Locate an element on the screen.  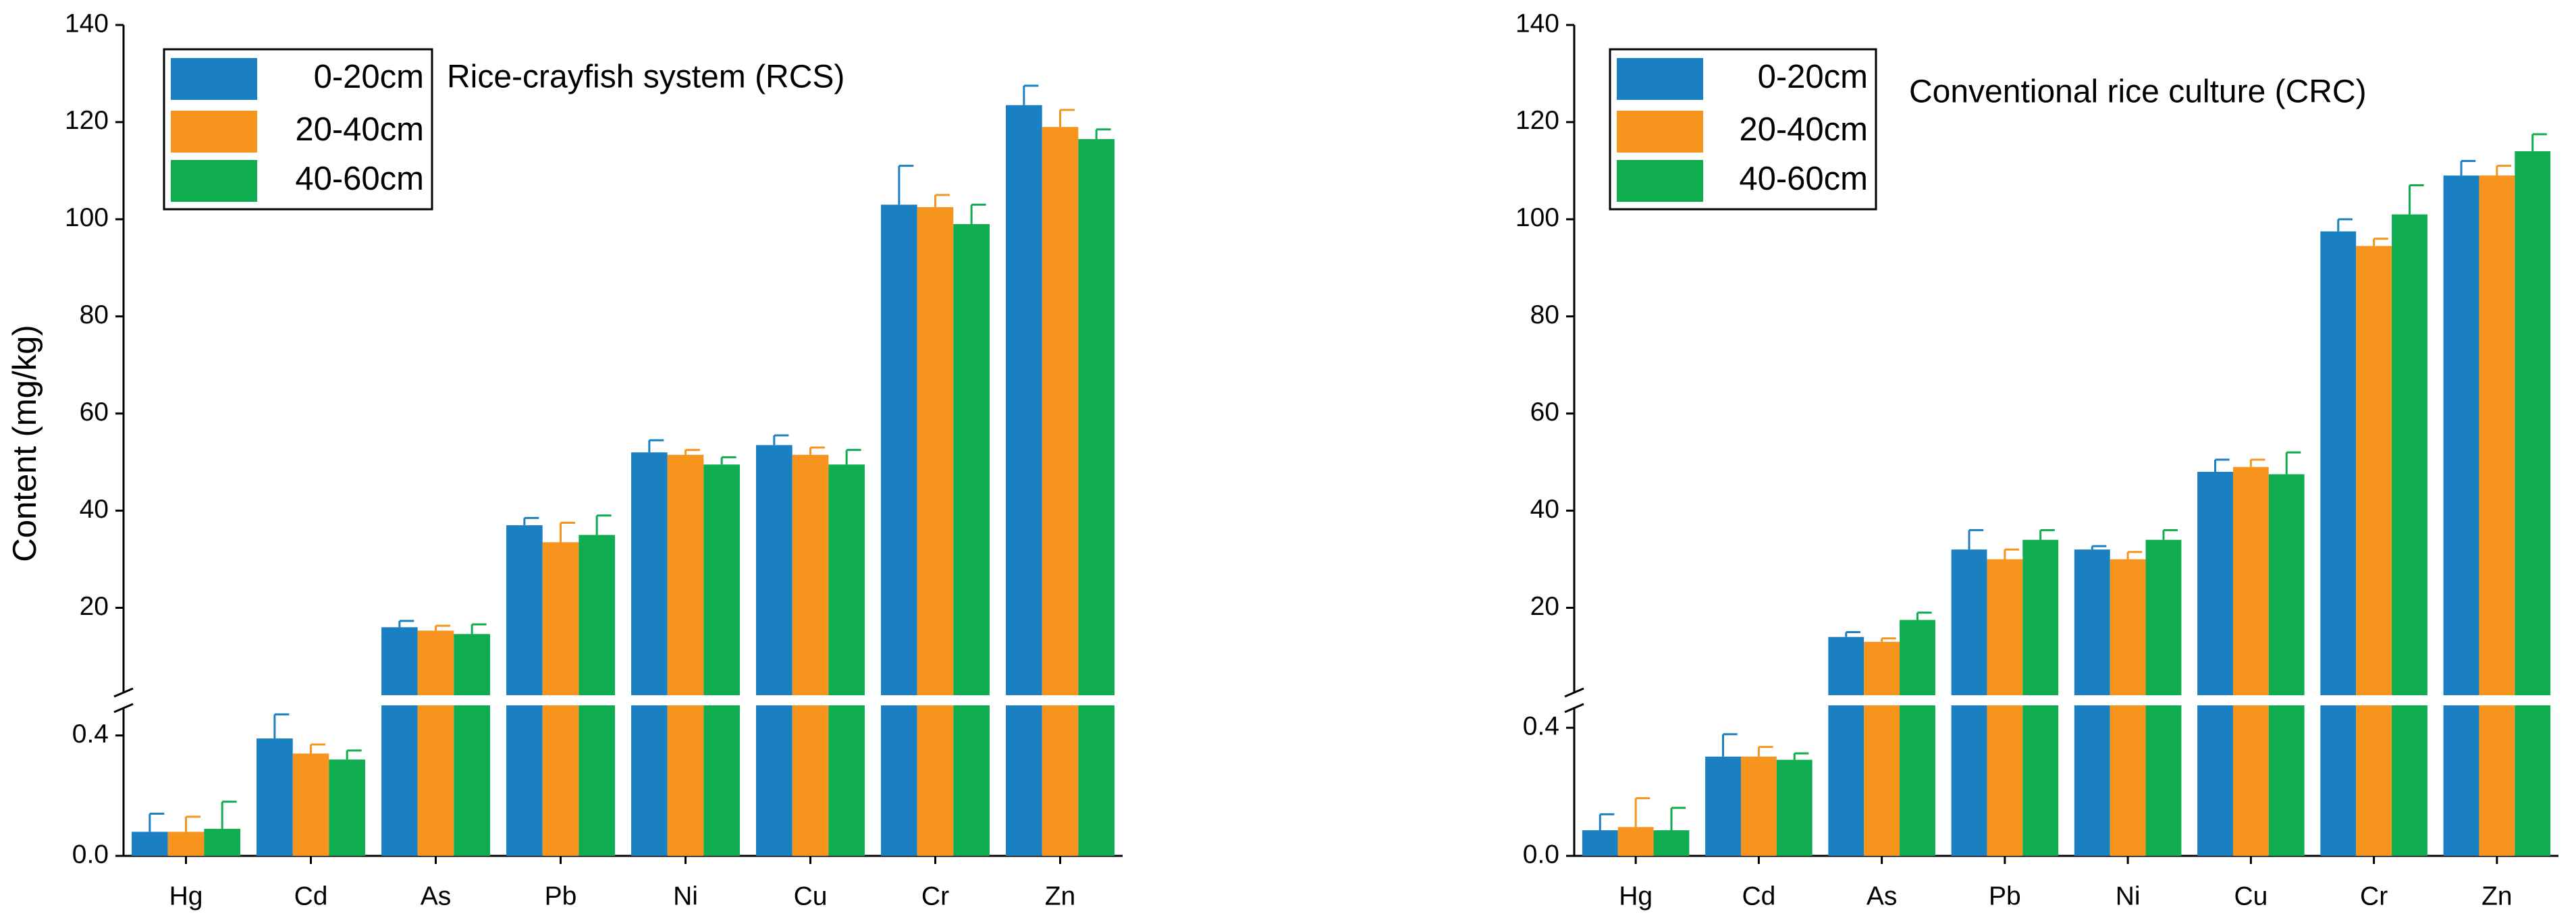
x-tick-label: Cu is located at coordinates (811, 896).